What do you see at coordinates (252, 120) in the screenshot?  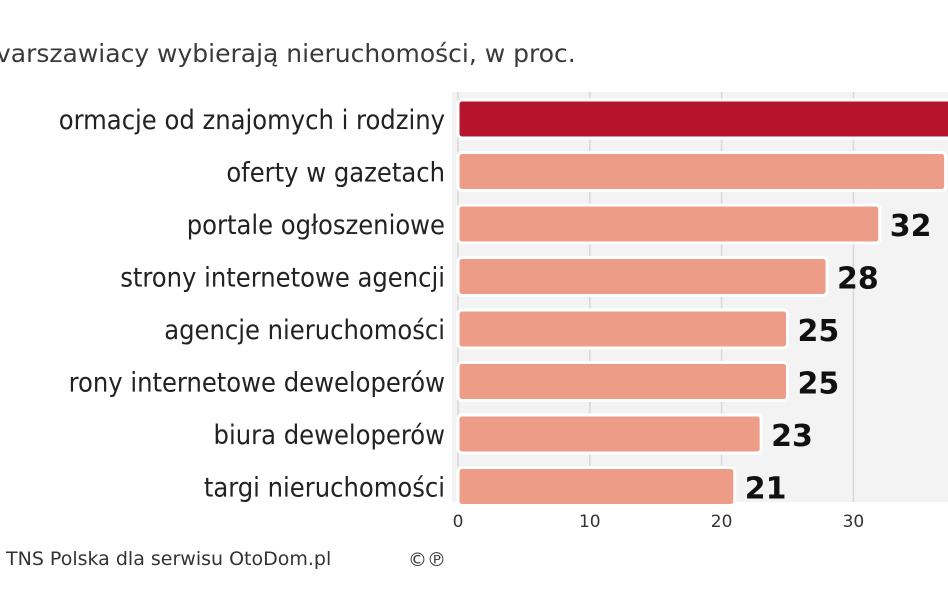 I see `category-label-0: ormacje od znajomych i rodziny` at bounding box center [252, 120].